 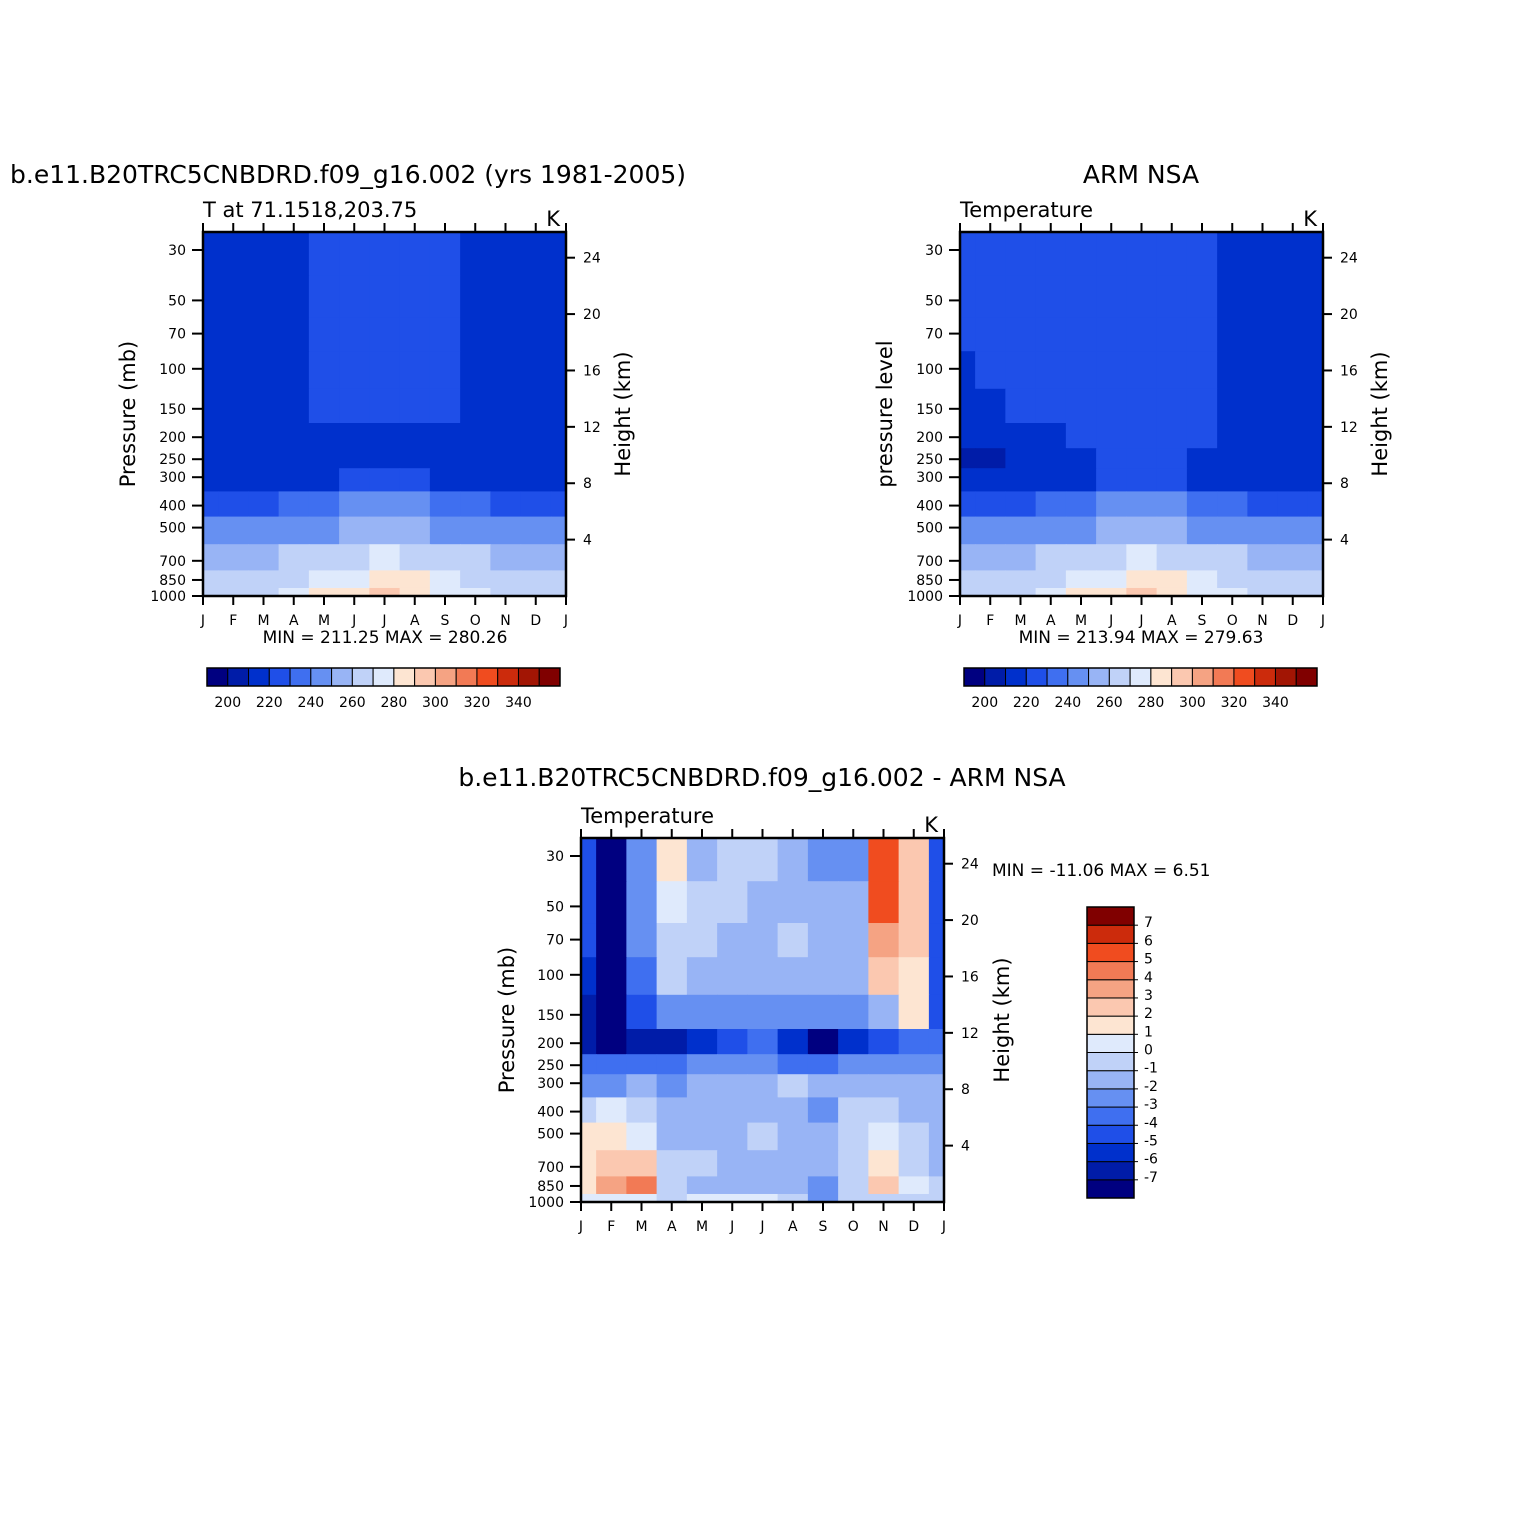 What do you see at coordinates (1148, 960) in the screenshot?
I see `colorbar-label: 5` at bounding box center [1148, 960].